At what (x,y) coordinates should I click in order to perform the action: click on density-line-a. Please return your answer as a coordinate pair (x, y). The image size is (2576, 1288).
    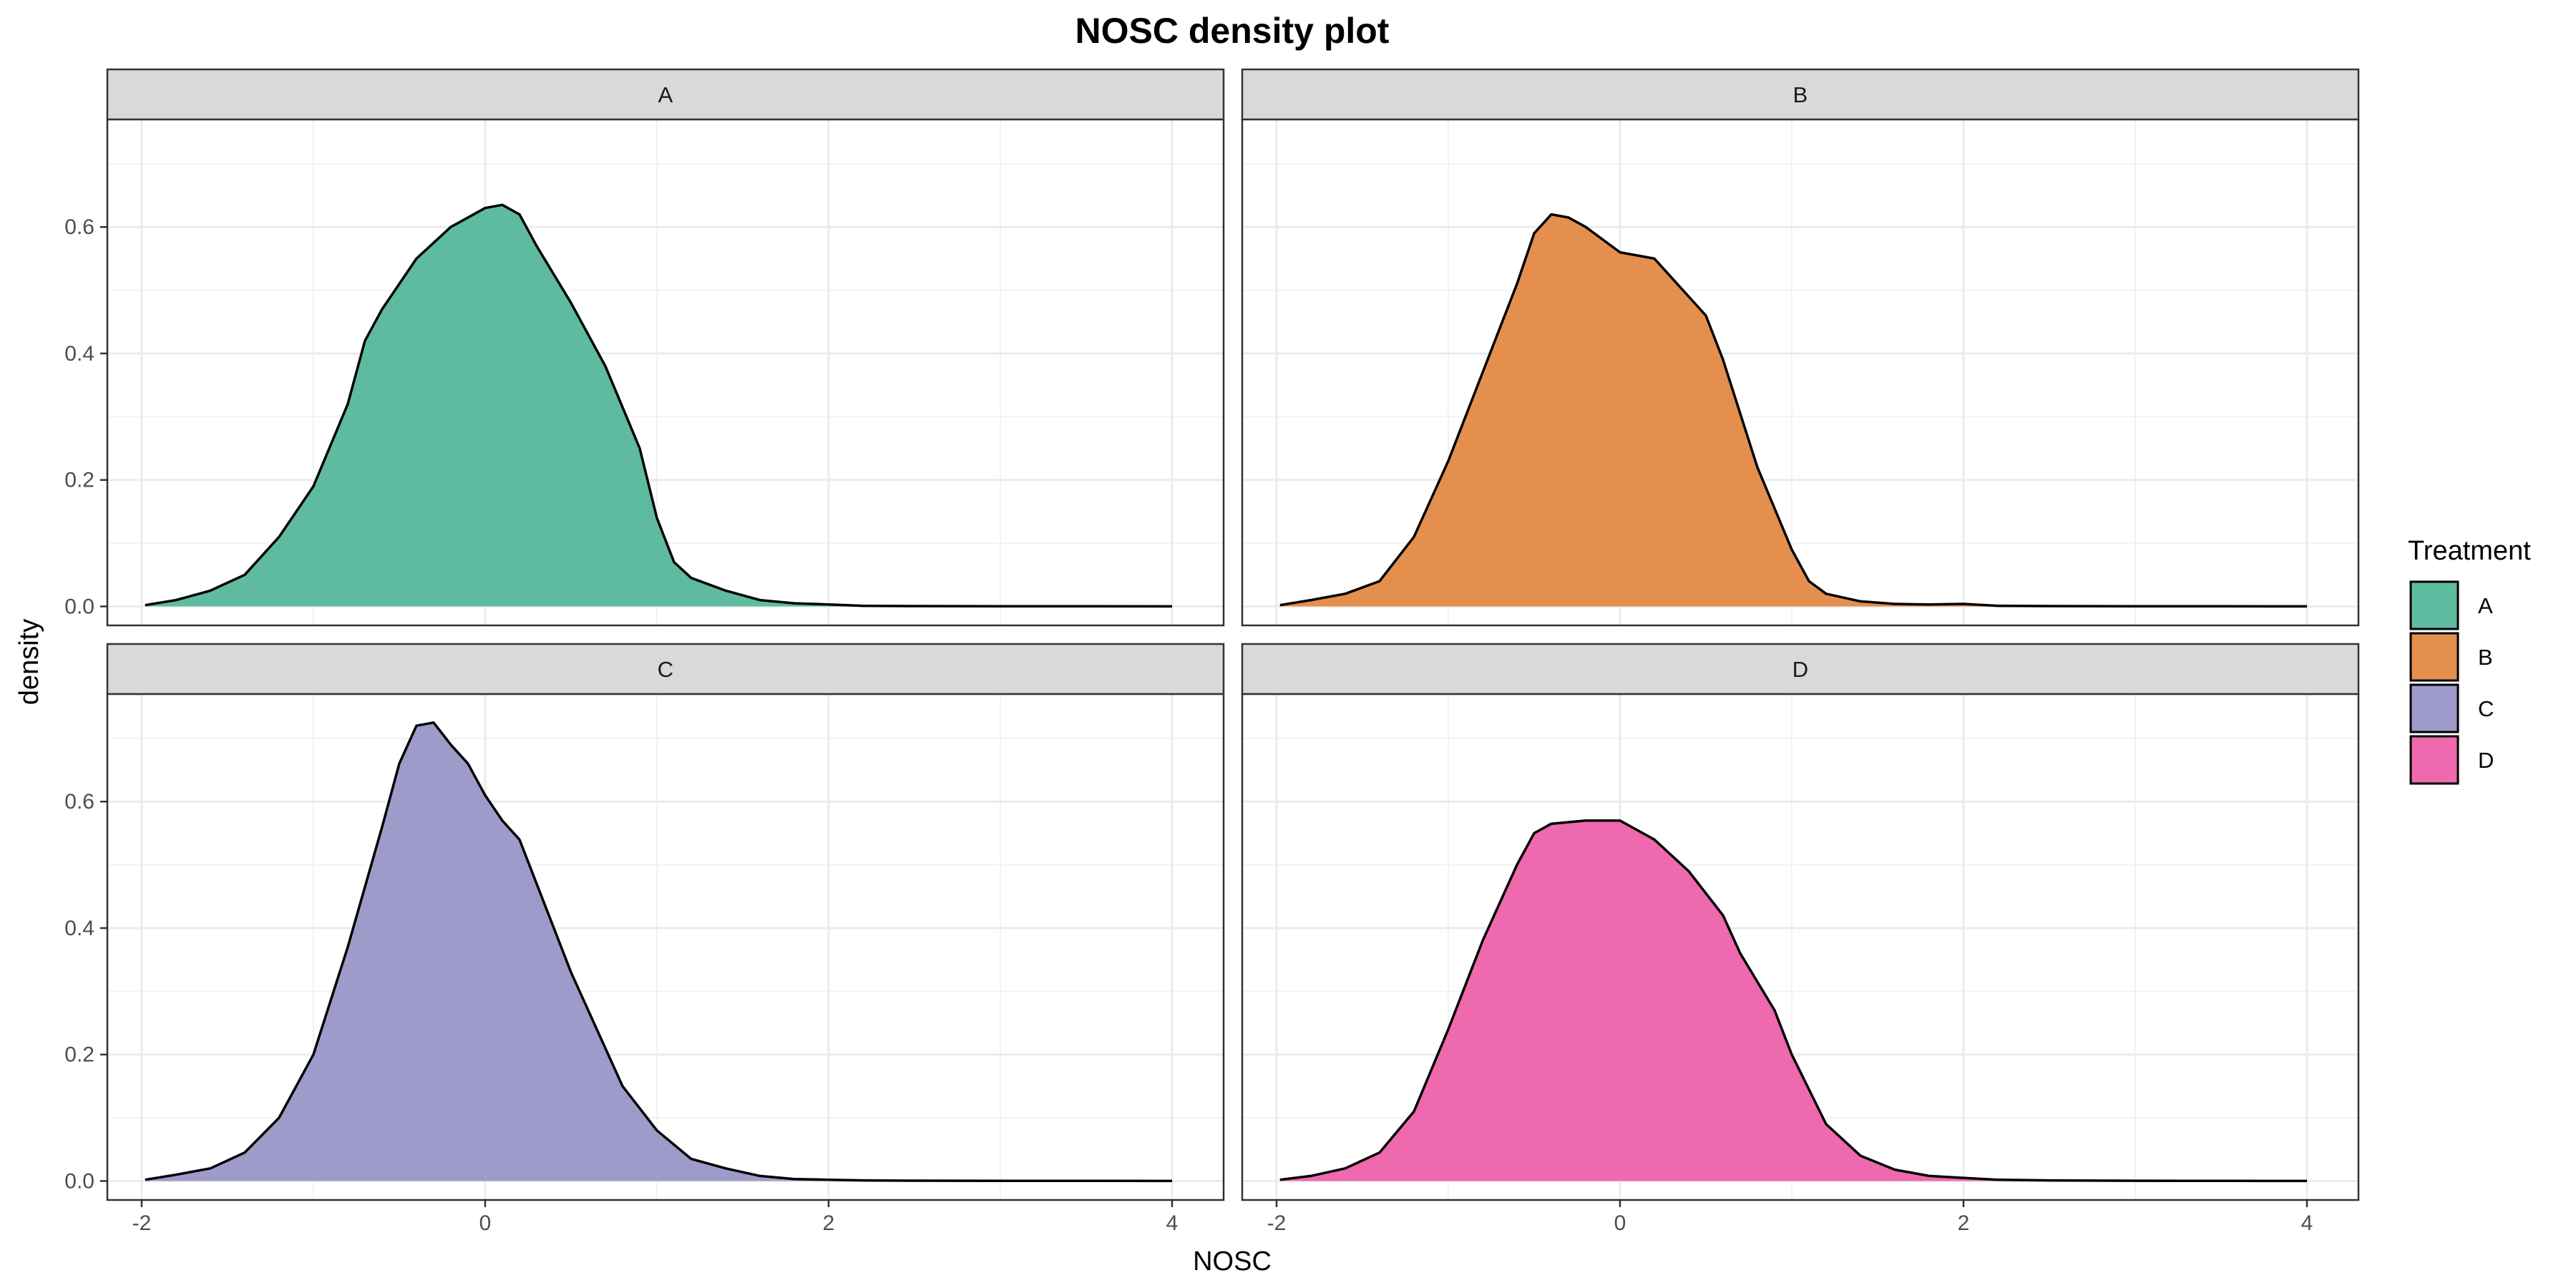
    Looking at the image, I should click on (659, 405).